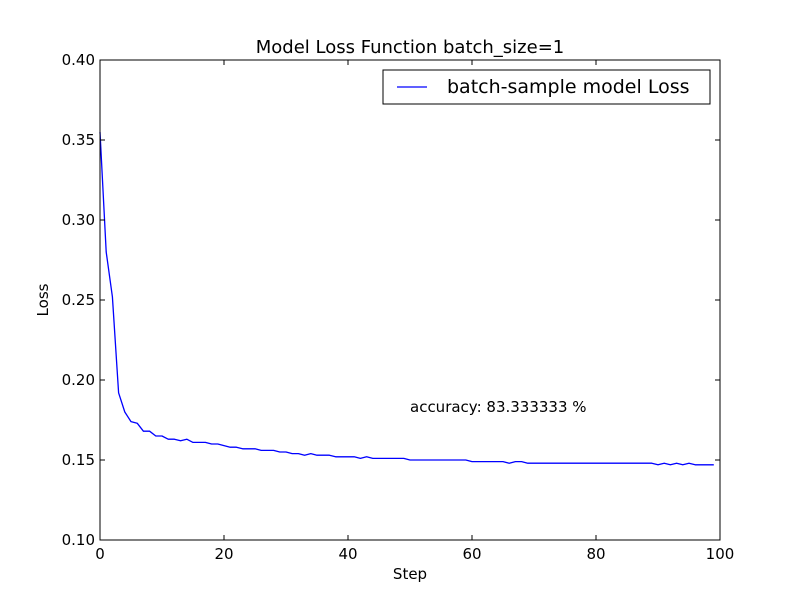 The height and width of the screenshot is (600, 800). I want to click on legend: batch-sample model Loss, so click(546, 87).